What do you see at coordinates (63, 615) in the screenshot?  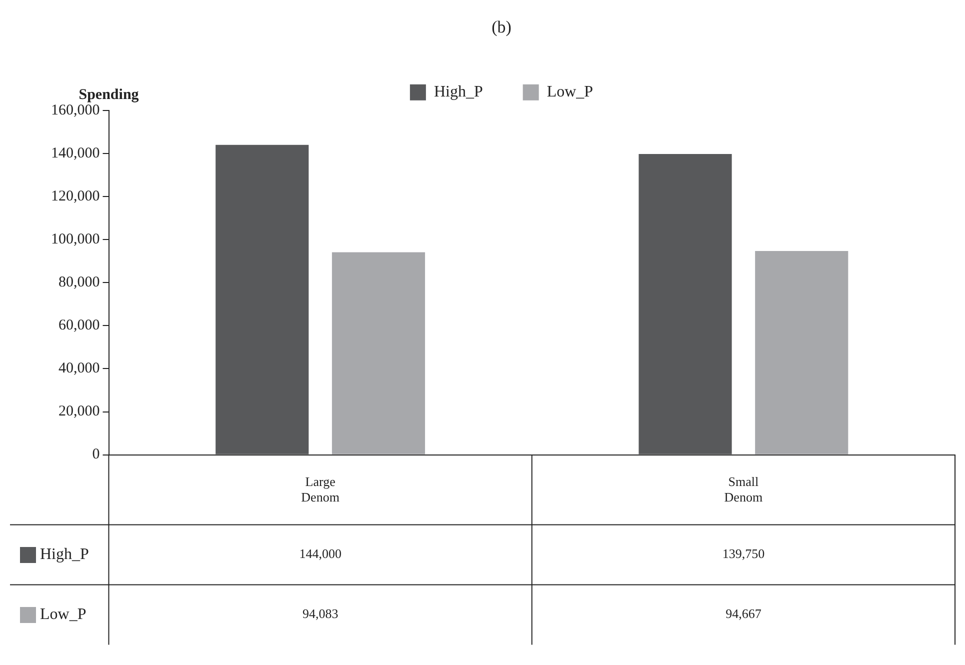 I see `text: Low_P` at bounding box center [63, 615].